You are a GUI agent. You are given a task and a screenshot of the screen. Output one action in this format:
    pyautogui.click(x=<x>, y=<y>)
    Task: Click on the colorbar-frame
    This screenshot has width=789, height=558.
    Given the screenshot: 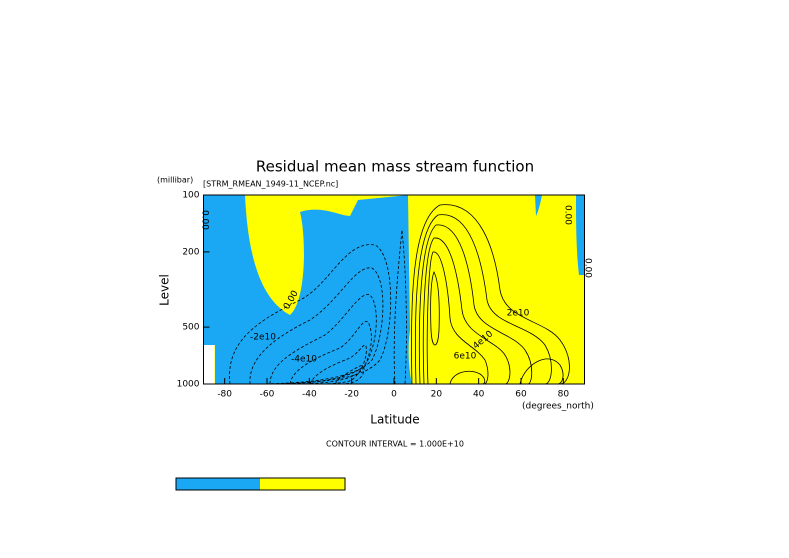 What is the action you would take?
    pyautogui.click(x=260, y=484)
    